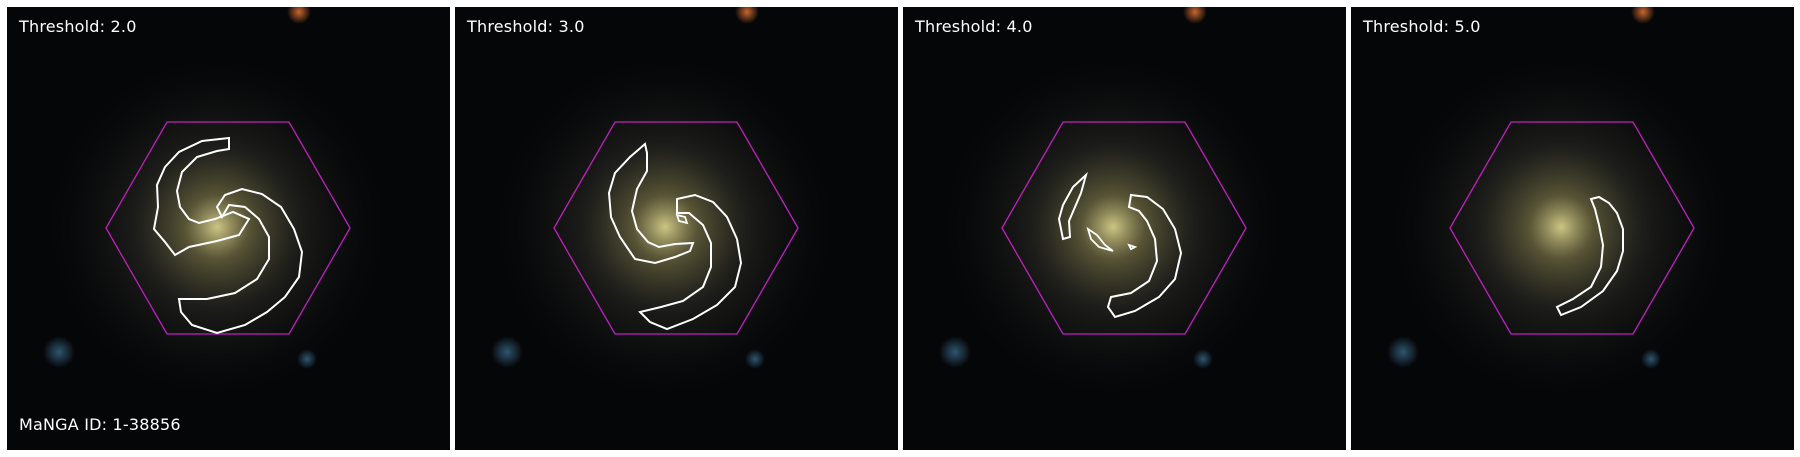 The height and width of the screenshot is (457, 1800). What do you see at coordinates (526, 26) in the screenshot?
I see `threshold-label: Threshold: 3.0` at bounding box center [526, 26].